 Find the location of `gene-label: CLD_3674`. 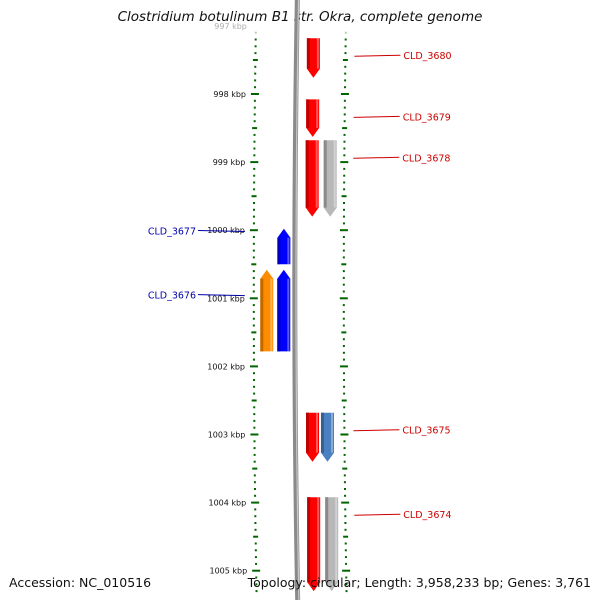

gene-label: CLD_3674 is located at coordinates (427, 515).